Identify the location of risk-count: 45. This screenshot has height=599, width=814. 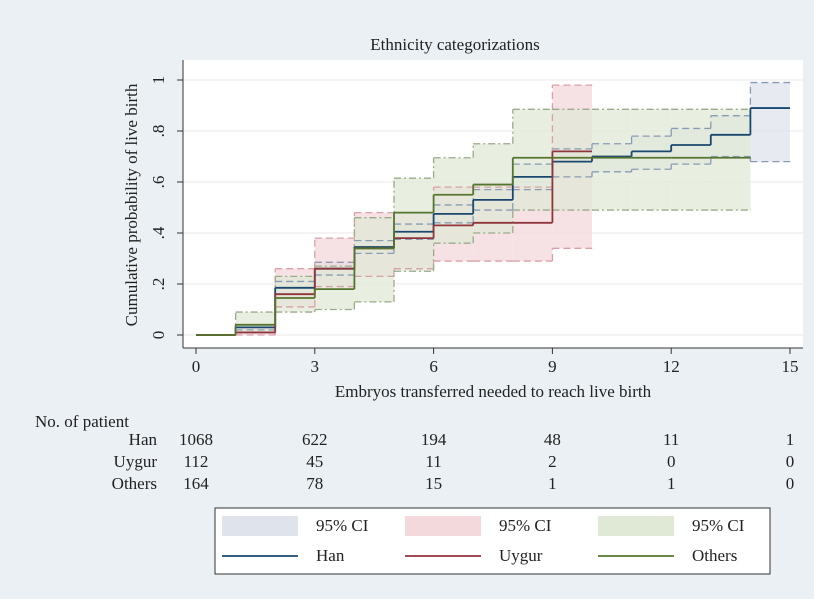
(314, 461).